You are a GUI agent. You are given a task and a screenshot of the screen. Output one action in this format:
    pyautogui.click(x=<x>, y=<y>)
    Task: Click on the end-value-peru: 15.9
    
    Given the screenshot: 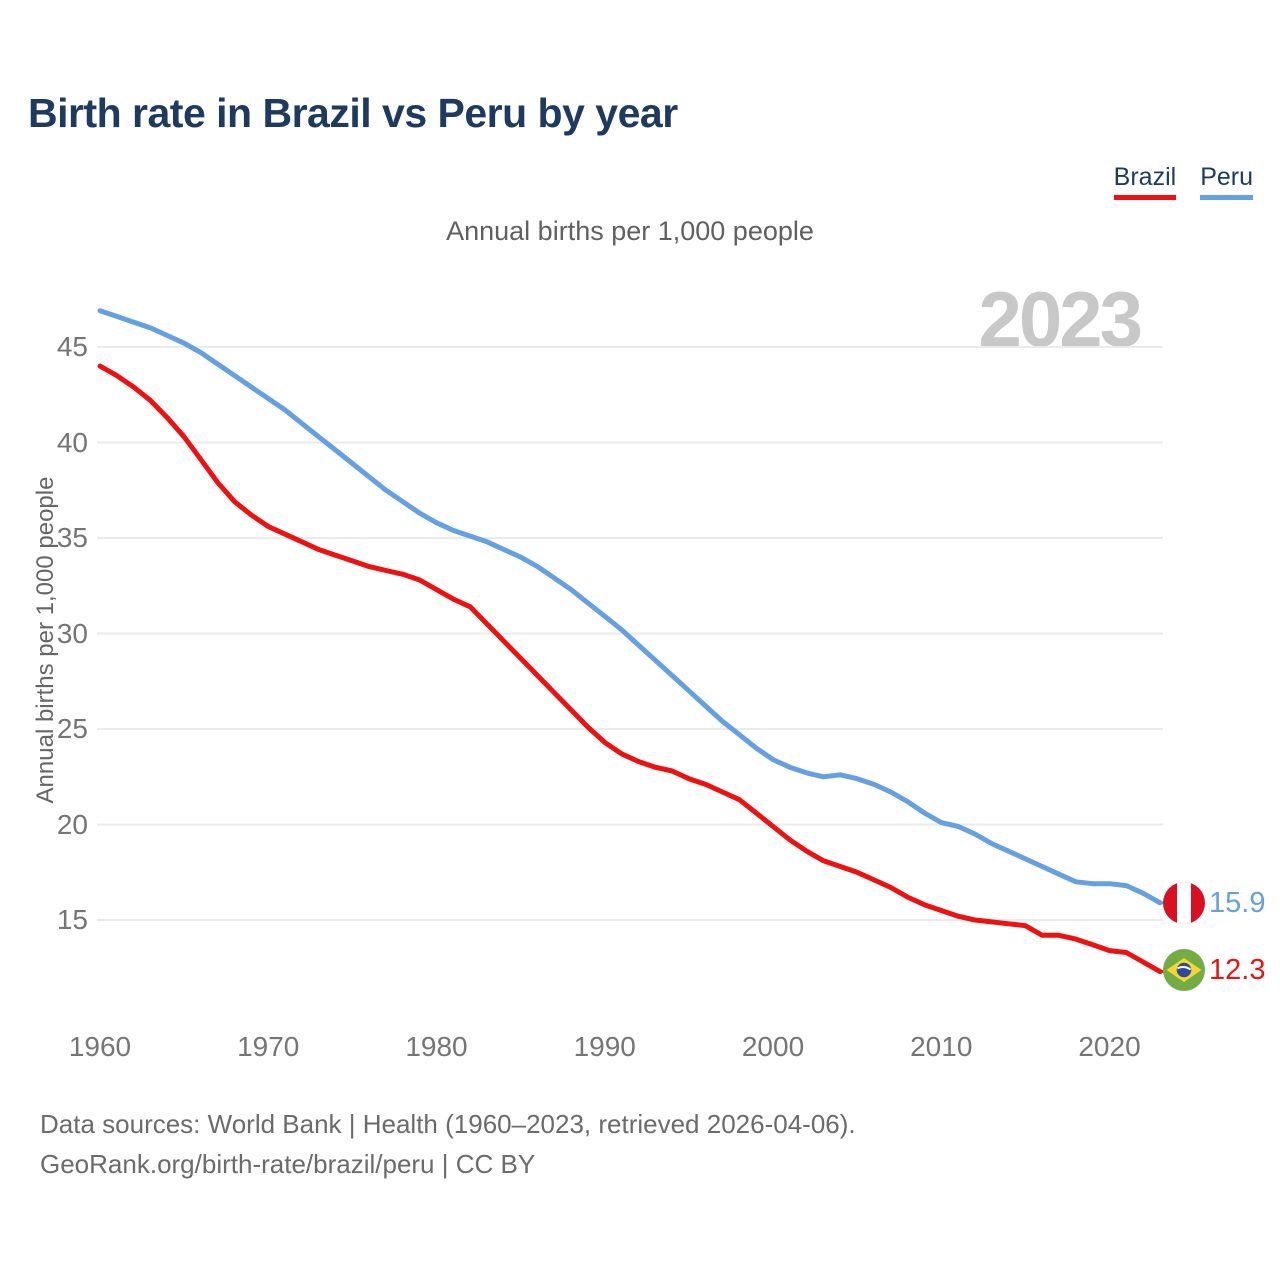 What is the action you would take?
    pyautogui.click(x=1237, y=903)
    